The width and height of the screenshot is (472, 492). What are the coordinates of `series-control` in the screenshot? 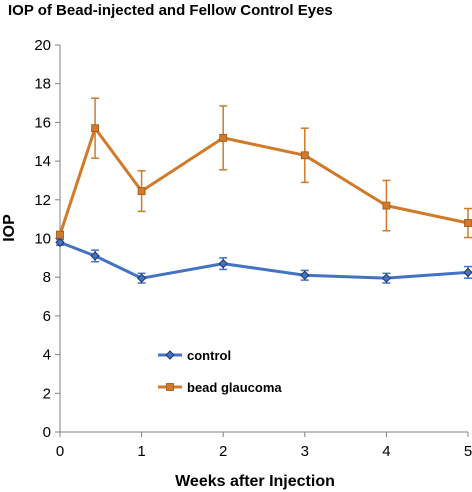 It's located at (263, 260).